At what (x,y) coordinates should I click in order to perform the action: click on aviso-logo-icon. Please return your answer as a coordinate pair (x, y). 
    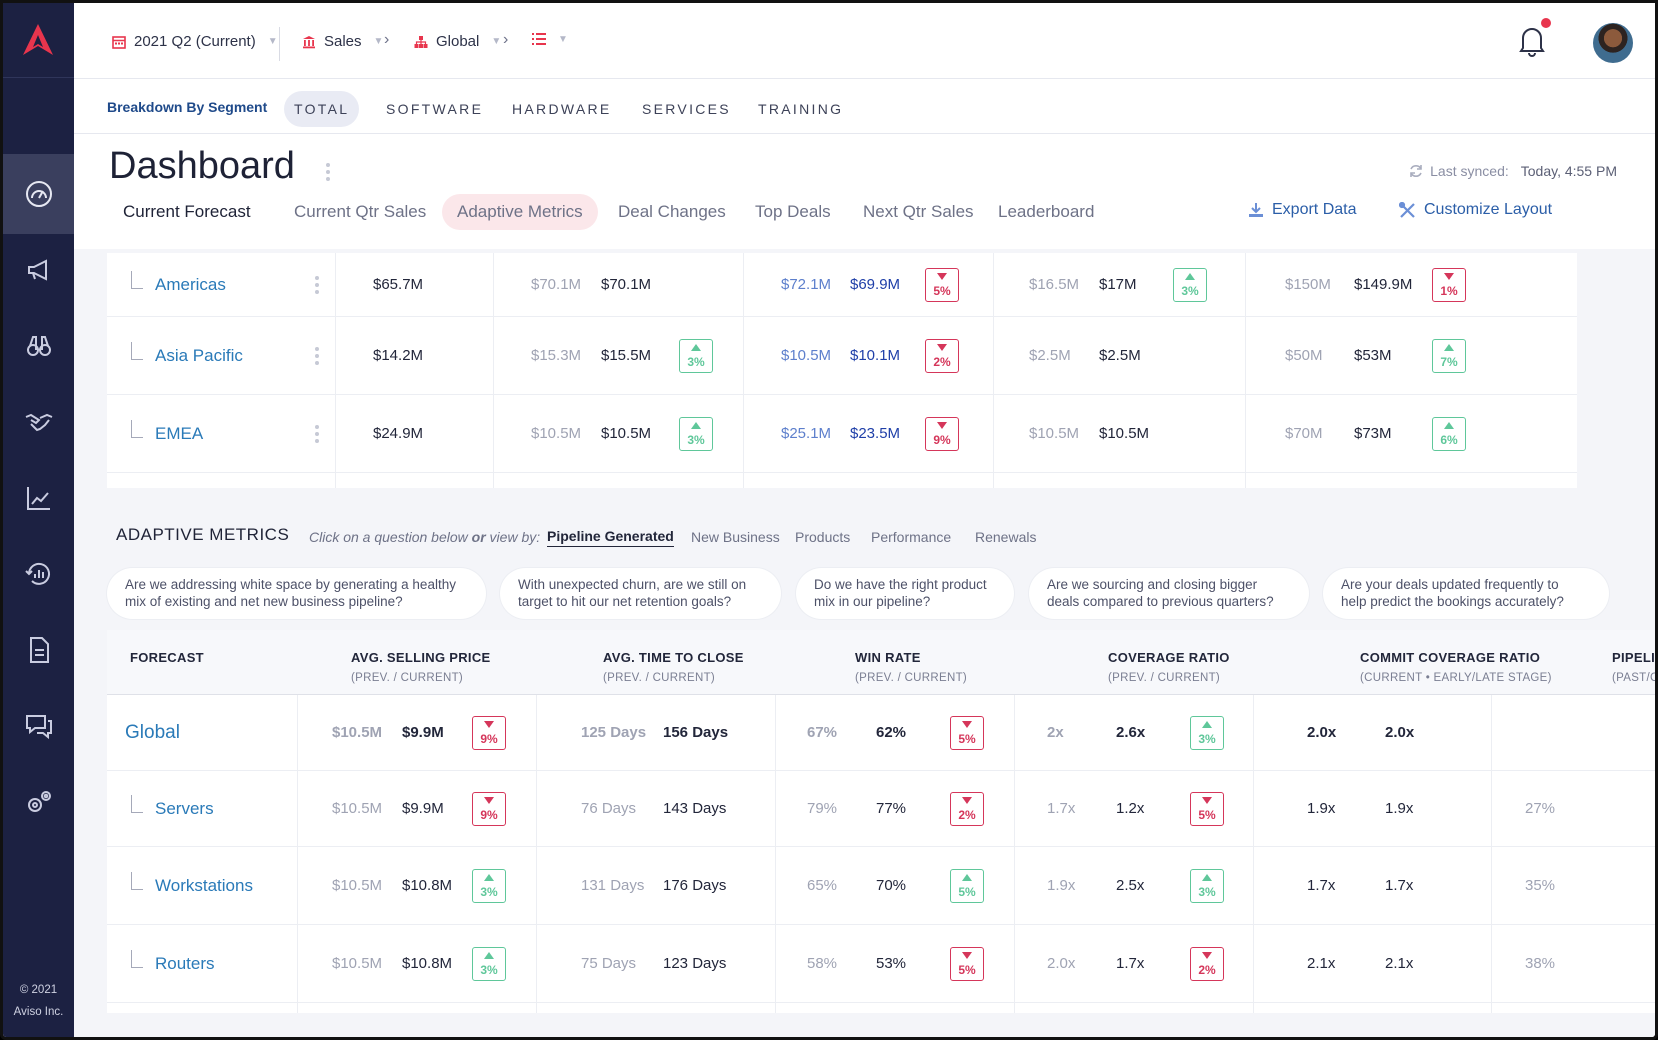
    Looking at the image, I should click on (38, 40).